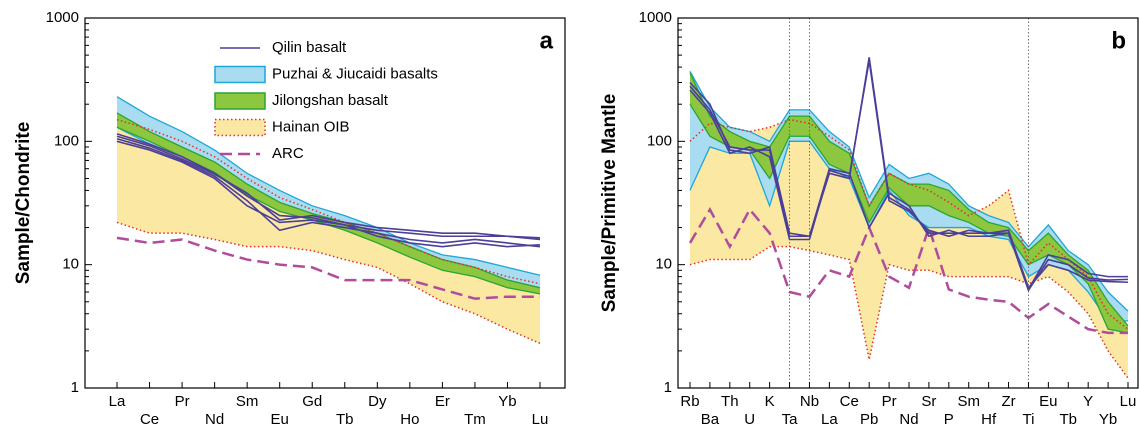 The image size is (1140, 435). What do you see at coordinates (330, 100) in the screenshot?
I see `legend-label: Jilongshan basalt` at bounding box center [330, 100].